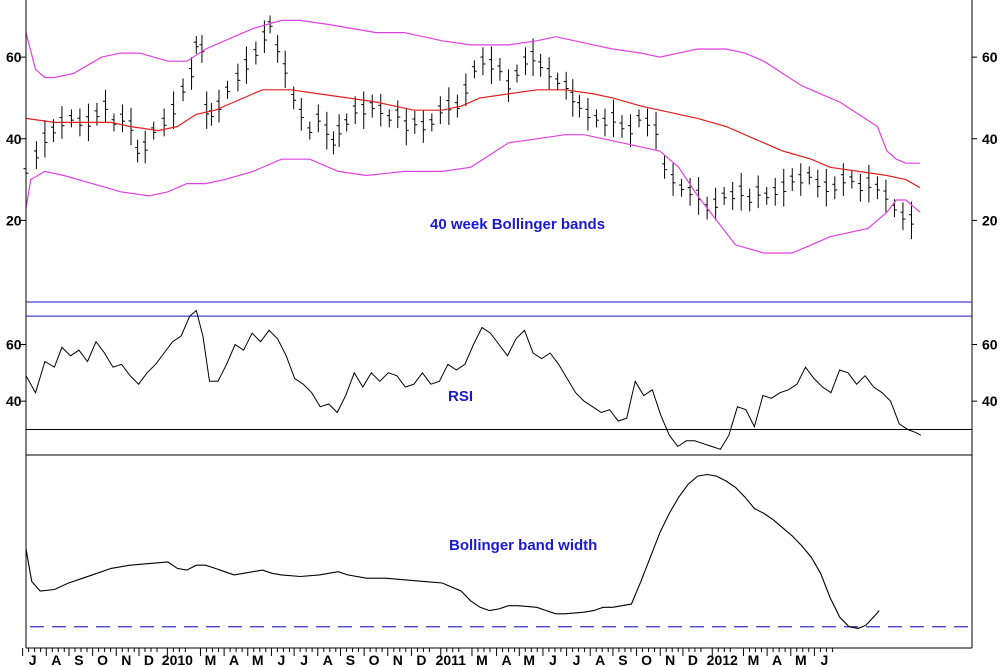  What do you see at coordinates (14, 57) in the screenshot?
I see `price-ytick-label-left: 60` at bounding box center [14, 57].